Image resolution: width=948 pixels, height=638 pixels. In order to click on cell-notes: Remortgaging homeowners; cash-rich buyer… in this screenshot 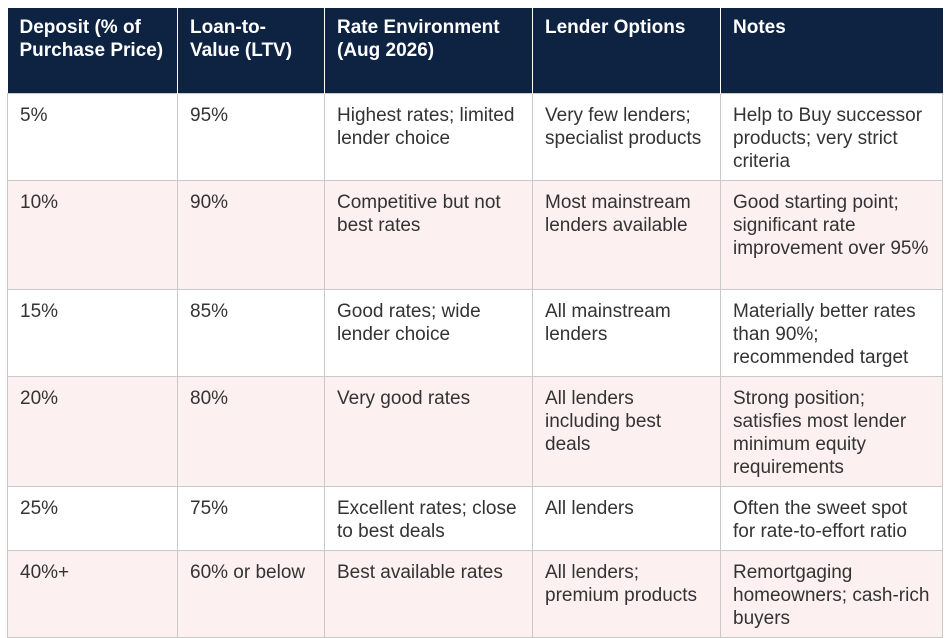, I will do `click(831, 593)`.